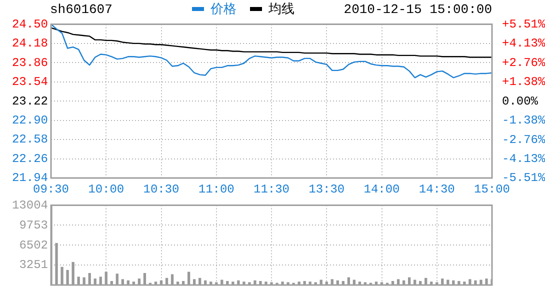 This screenshot has width=545, height=300. Describe the element at coordinates (523, 82) in the screenshot. I see `y2-tick-label: +1.38%` at that location.